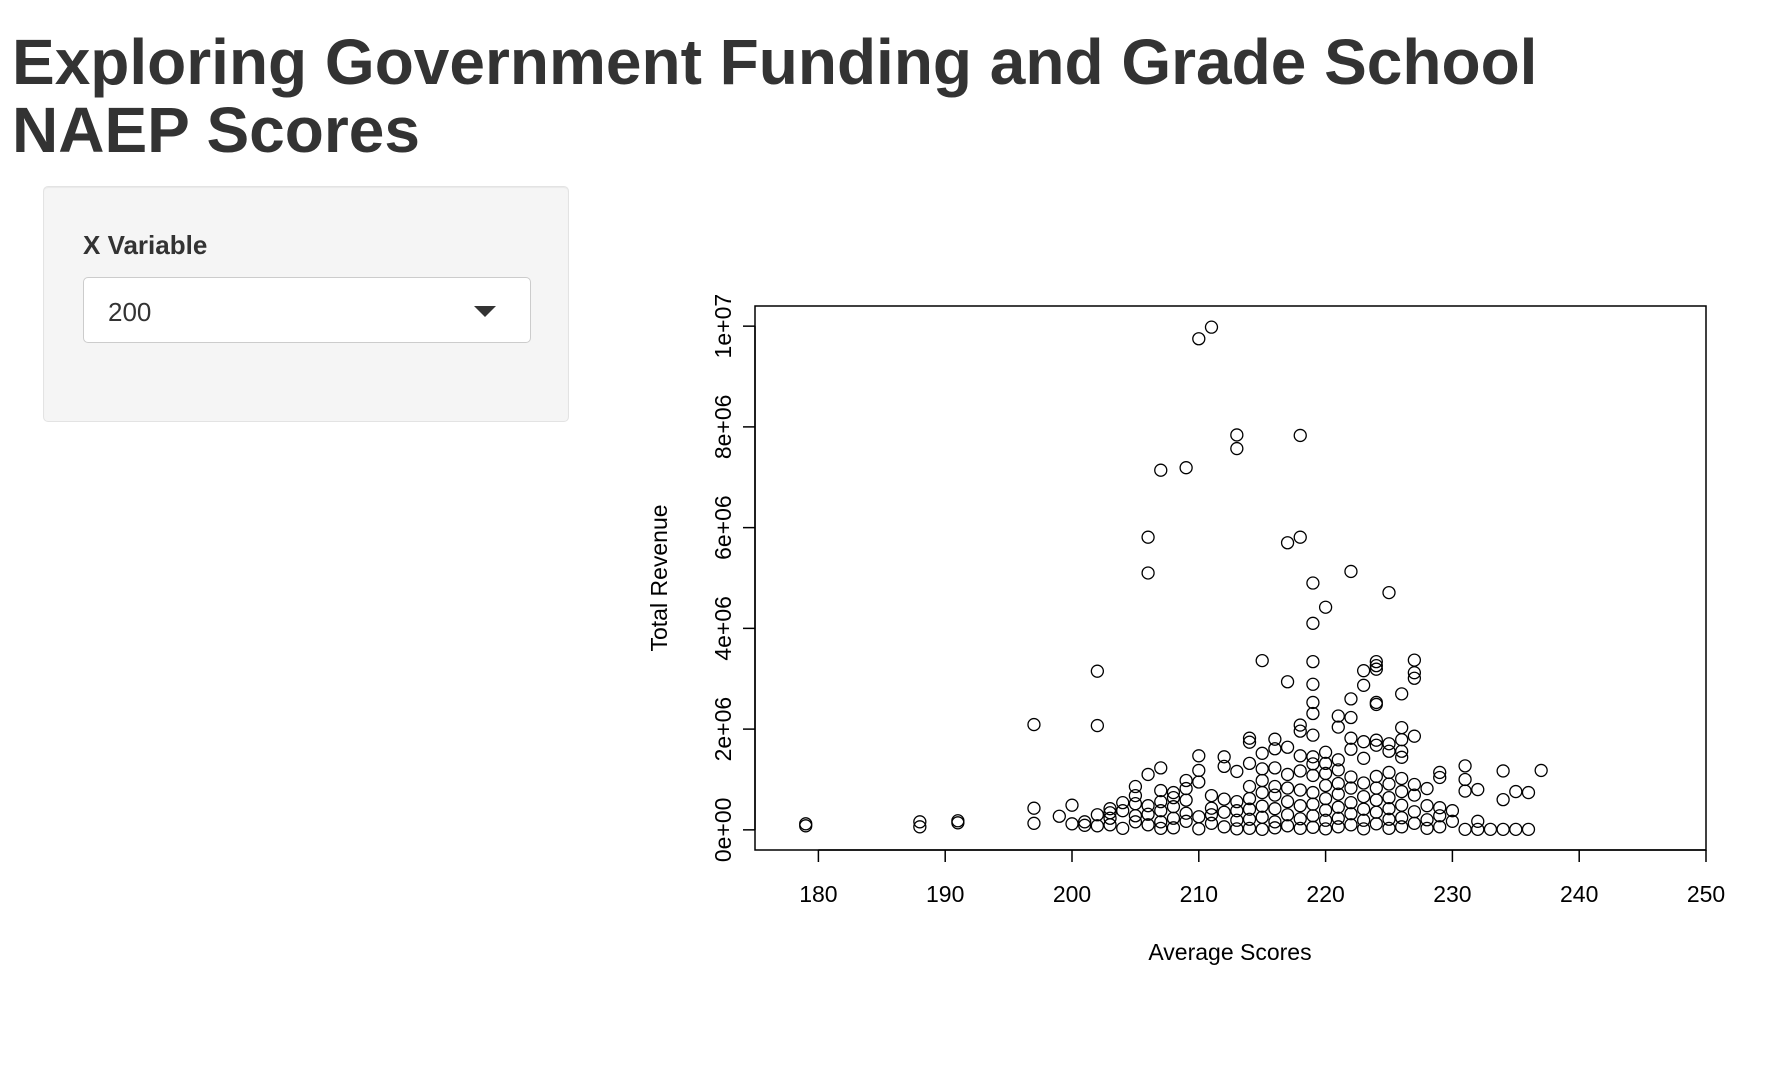 The image size is (1784, 1070). What do you see at coordinates (485, 311) in the screenshot?
I see `chevron-down-icon` at bounding box center [485, 311].